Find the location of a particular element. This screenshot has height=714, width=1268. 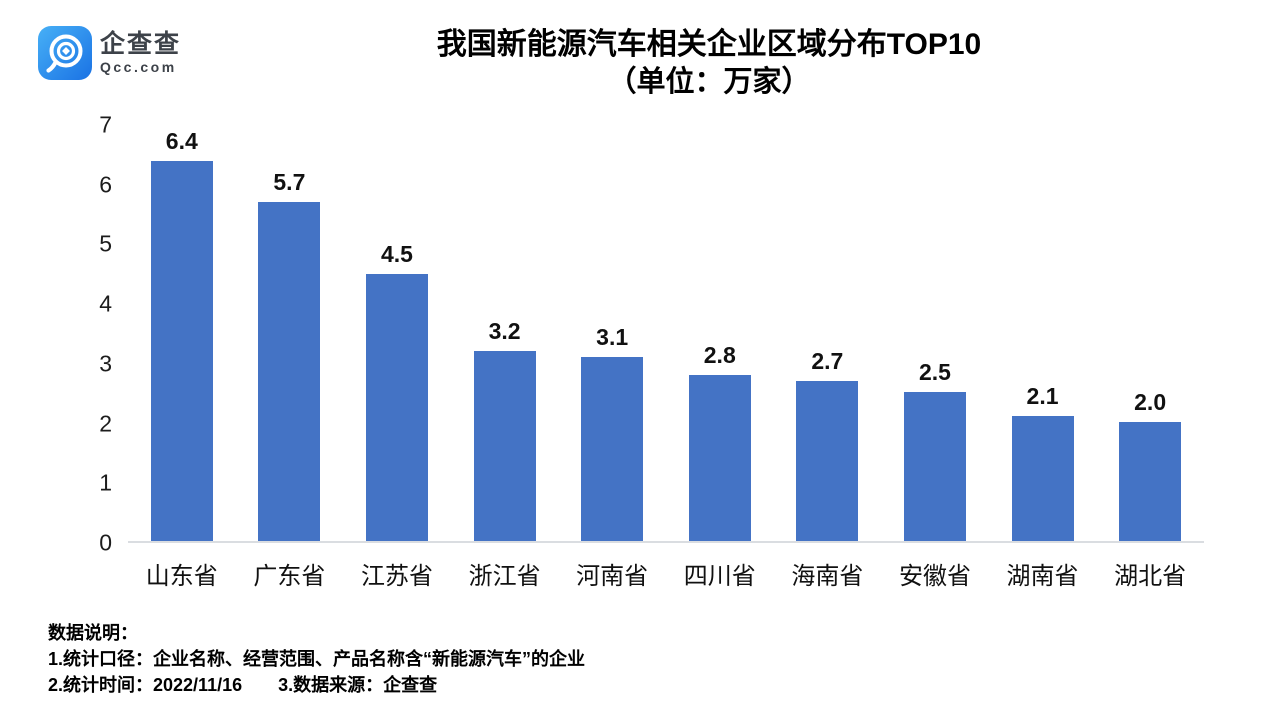

bar-value-label: 2.1 is located at coordinates (1042, 396).